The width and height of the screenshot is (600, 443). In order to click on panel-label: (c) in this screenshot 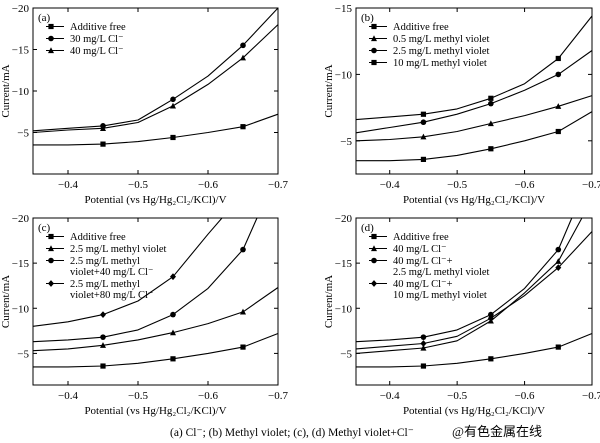, I will do `click(44, 228)`.